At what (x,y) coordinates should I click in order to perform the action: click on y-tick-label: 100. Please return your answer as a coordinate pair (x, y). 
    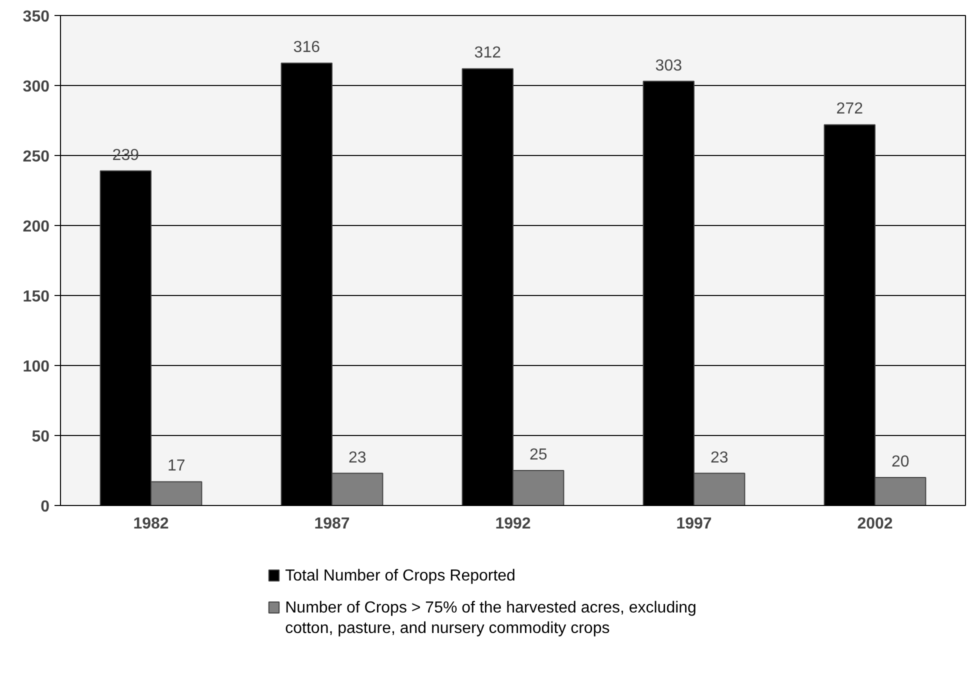
    Looking at the image, I should click on (36, 367).